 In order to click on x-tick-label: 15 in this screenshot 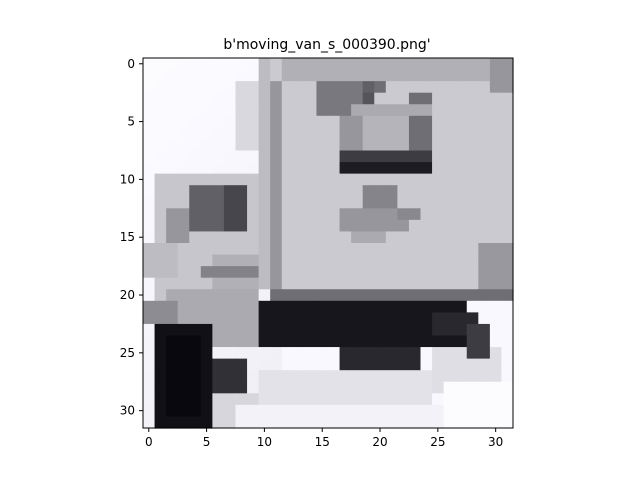, I will do `click(322, 442)`.